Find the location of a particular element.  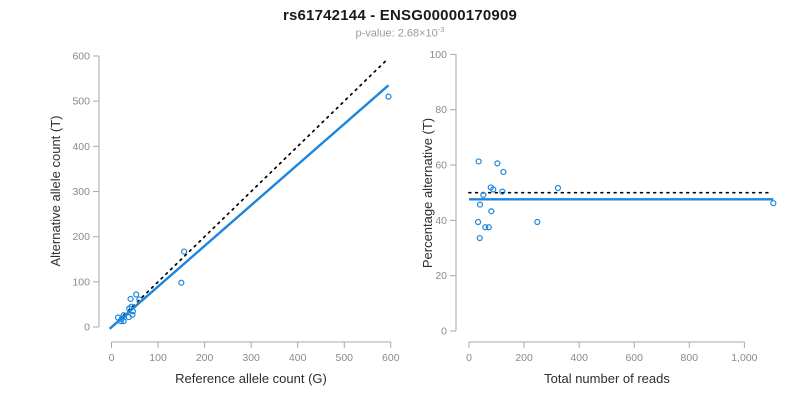

y-tick-label: 600 is located at coordinates (81, 56).